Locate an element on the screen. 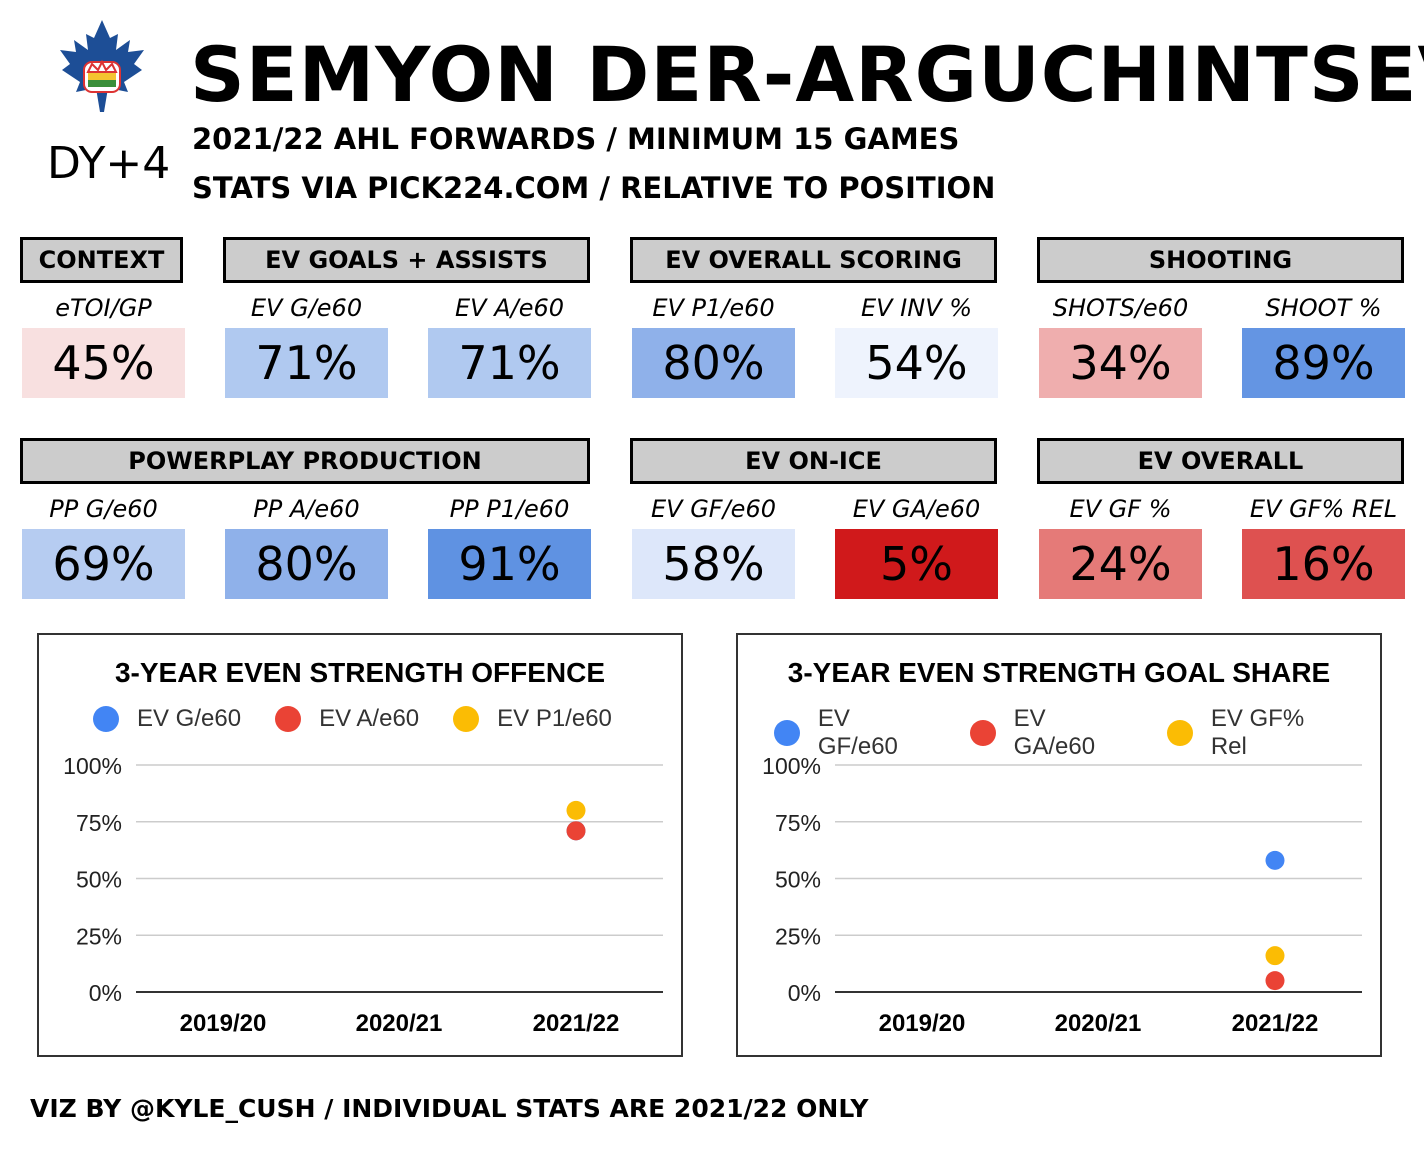 This screenshot has height=1153, width=1424. group-header: EV GOALS + ASSISTS is located at coordinates (406, 260).